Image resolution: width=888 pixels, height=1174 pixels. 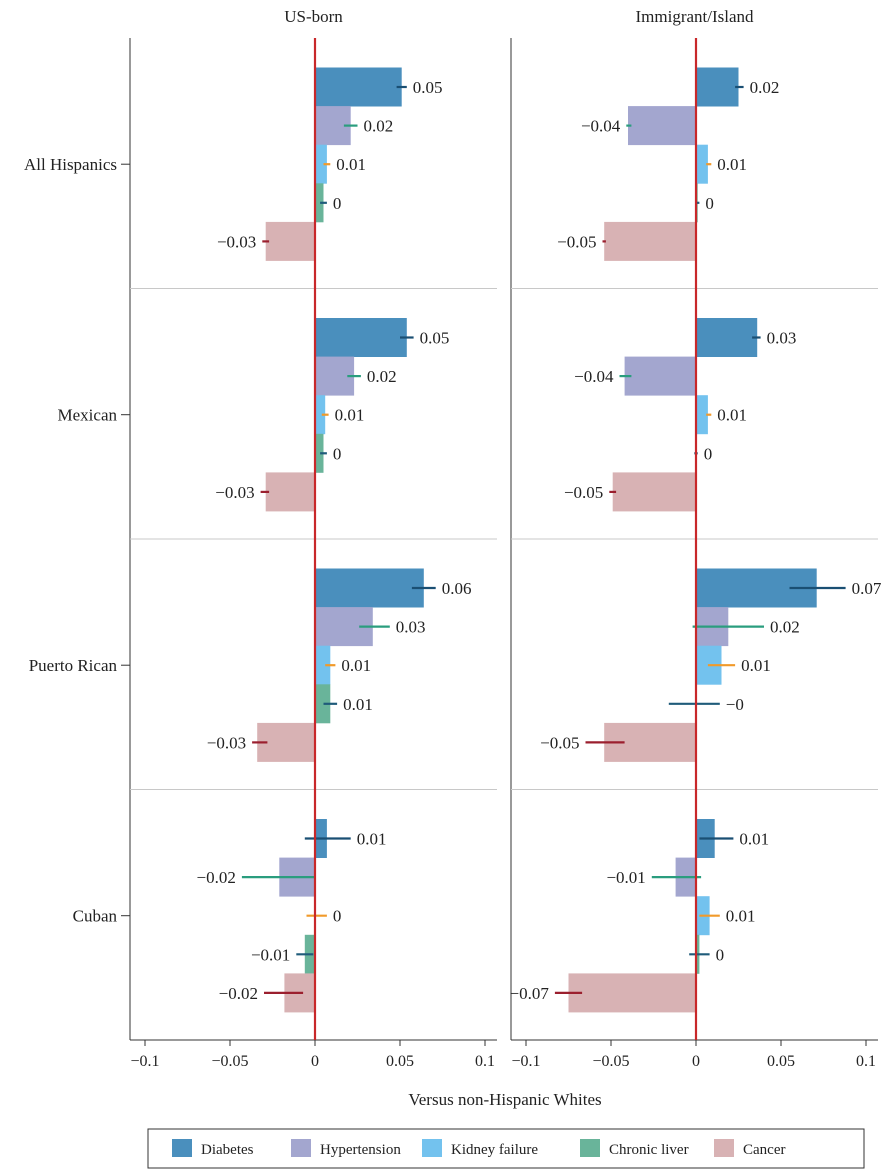 I want to click on data-label-us-born-all-hispanics-hypertension: 0.02, so click(x=379, y=126).